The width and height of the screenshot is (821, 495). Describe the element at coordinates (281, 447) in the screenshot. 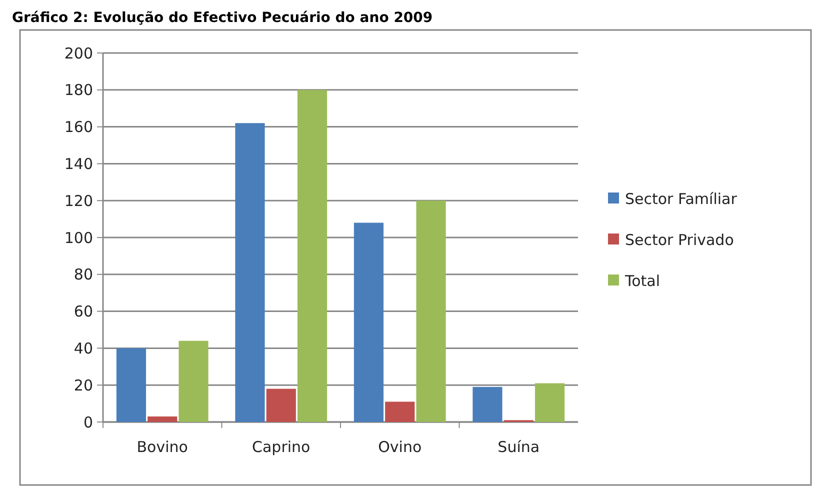

I see `x-tick-label: Caprino` at that location.